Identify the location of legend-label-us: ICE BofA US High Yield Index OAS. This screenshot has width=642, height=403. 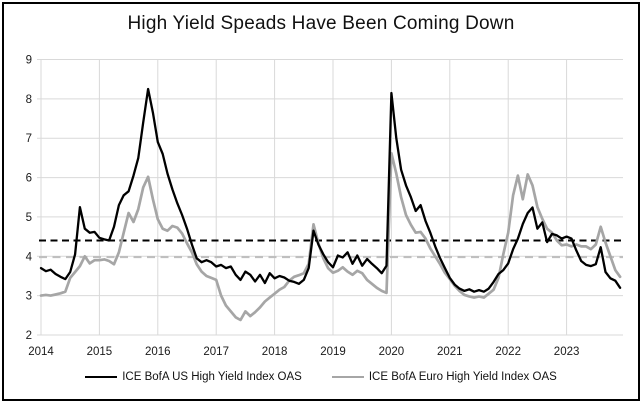
(212, 377).